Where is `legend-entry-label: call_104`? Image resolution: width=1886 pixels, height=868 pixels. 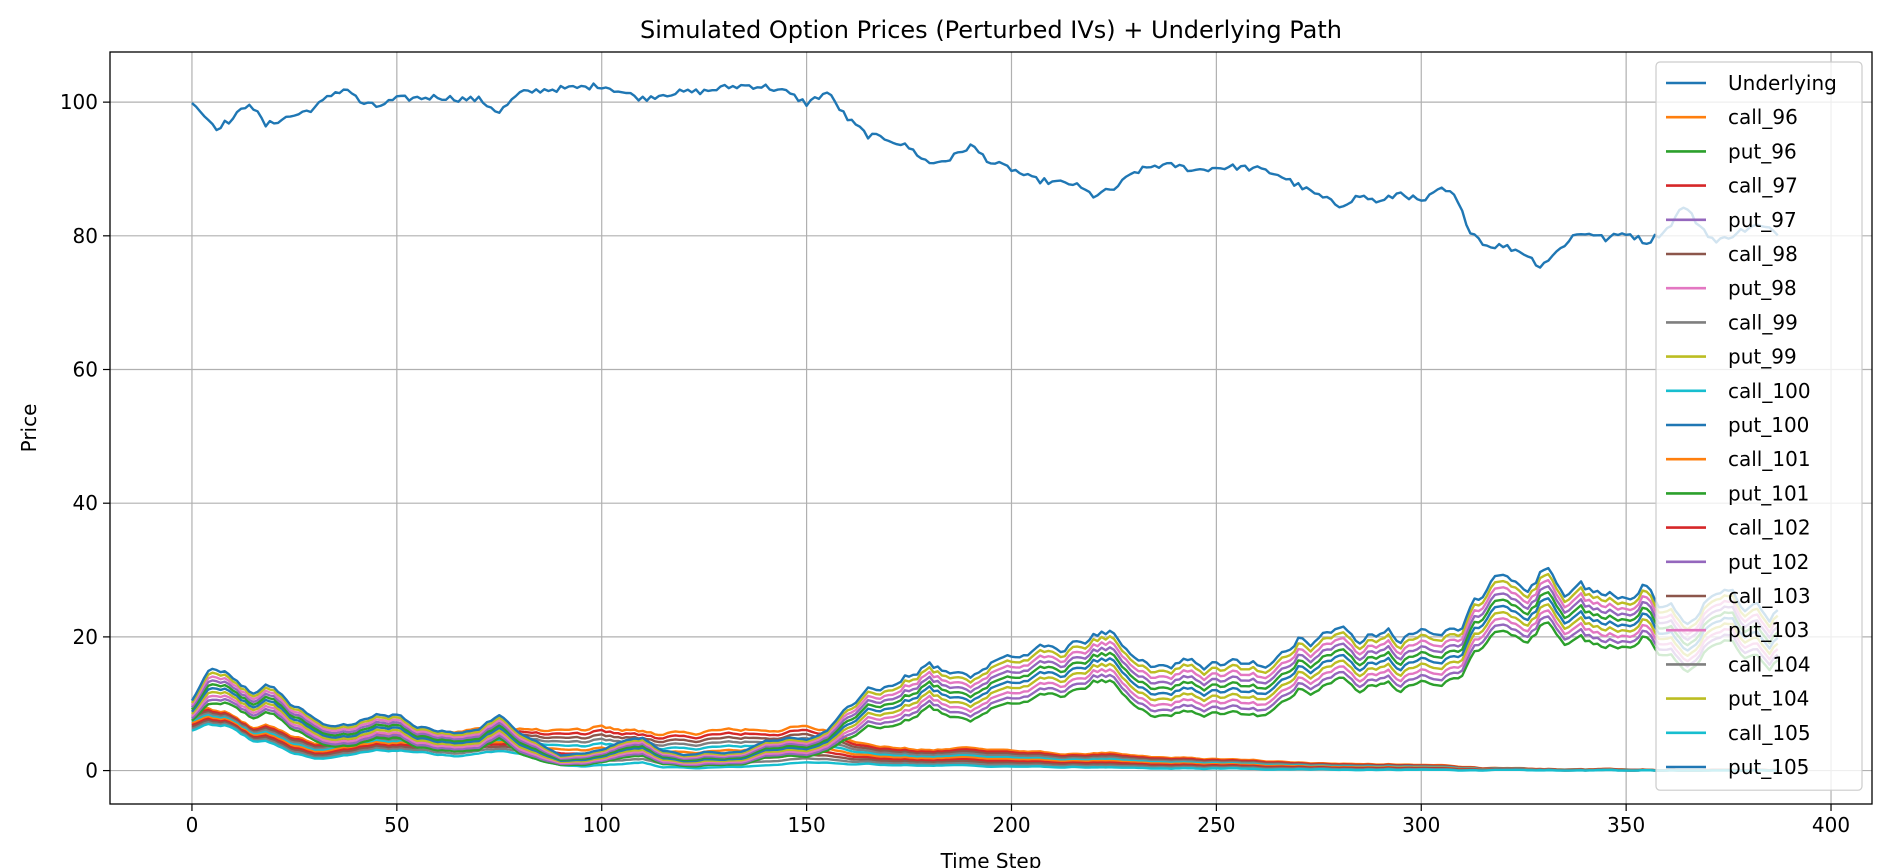 legend-entry-label: call_104 is located at coordinates (1769, 664).